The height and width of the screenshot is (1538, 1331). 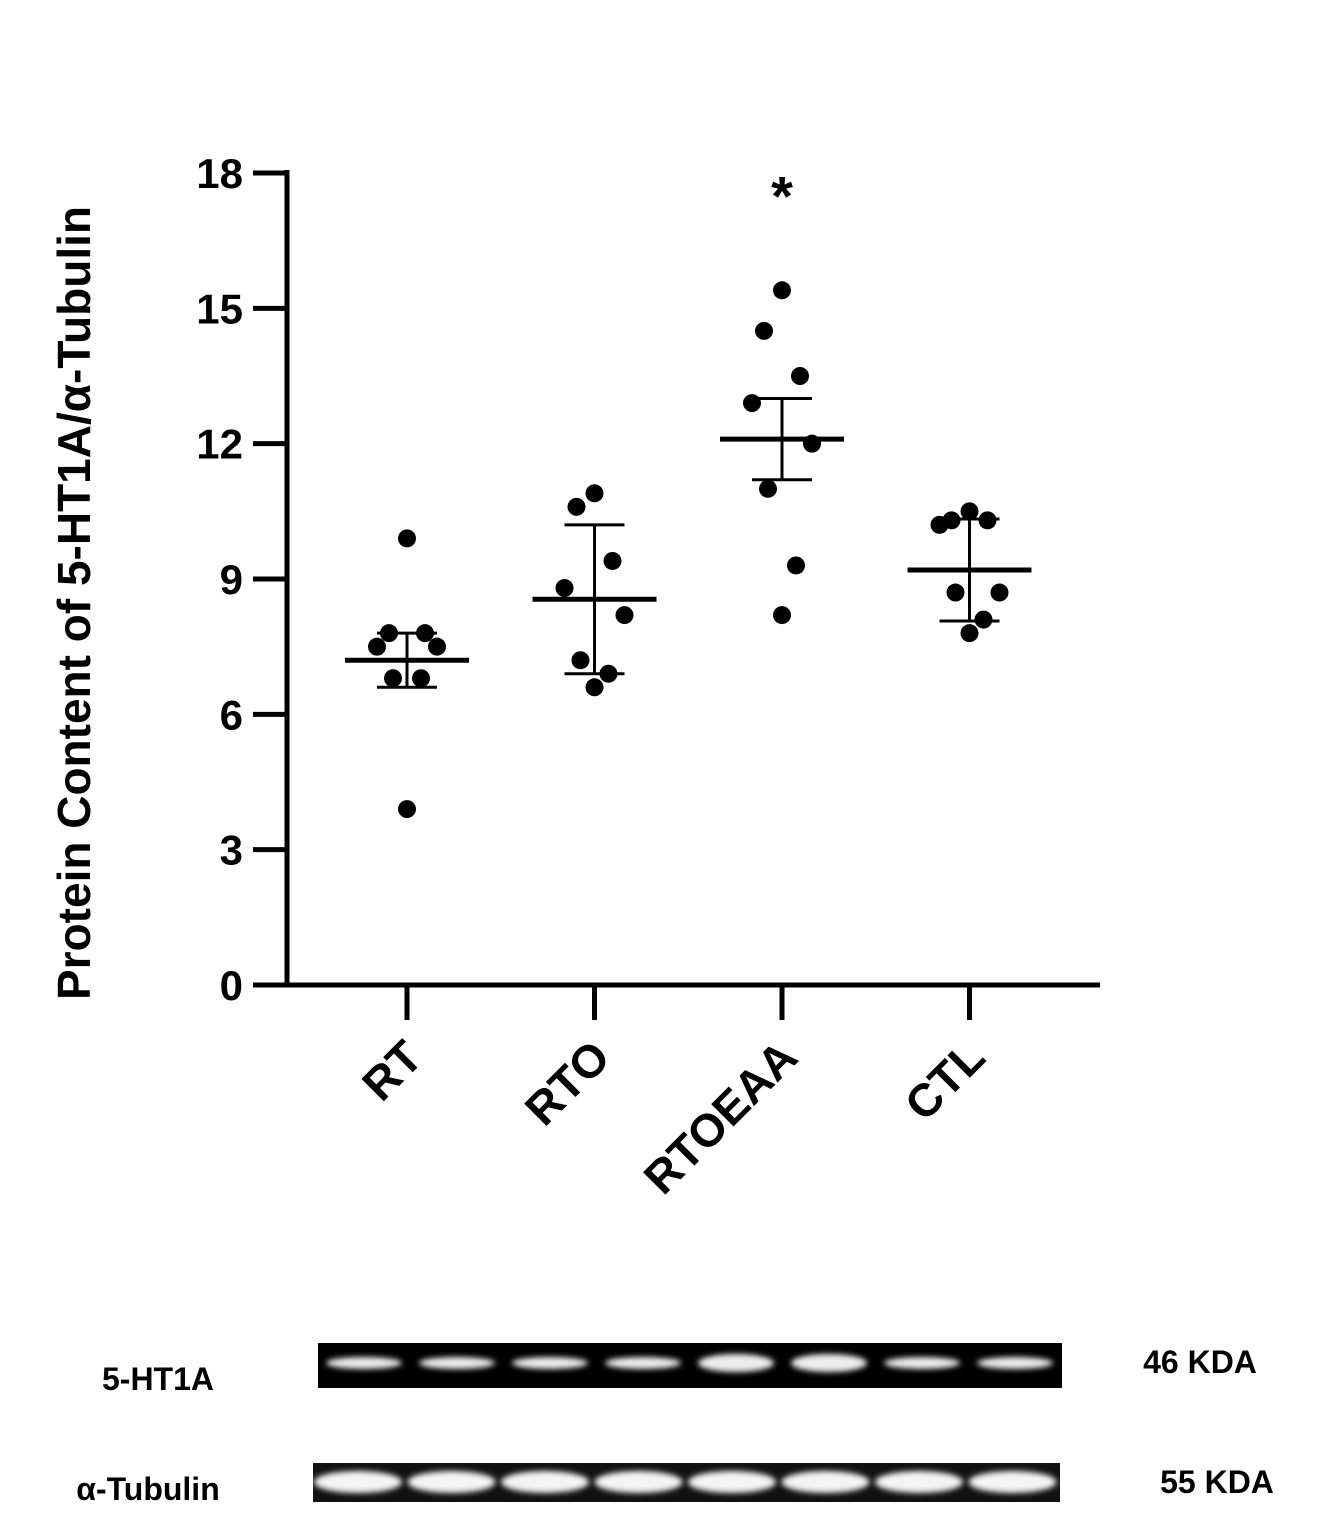 I want to click on x-tick-label: RTOEAA, so click(x=721, y=1117).